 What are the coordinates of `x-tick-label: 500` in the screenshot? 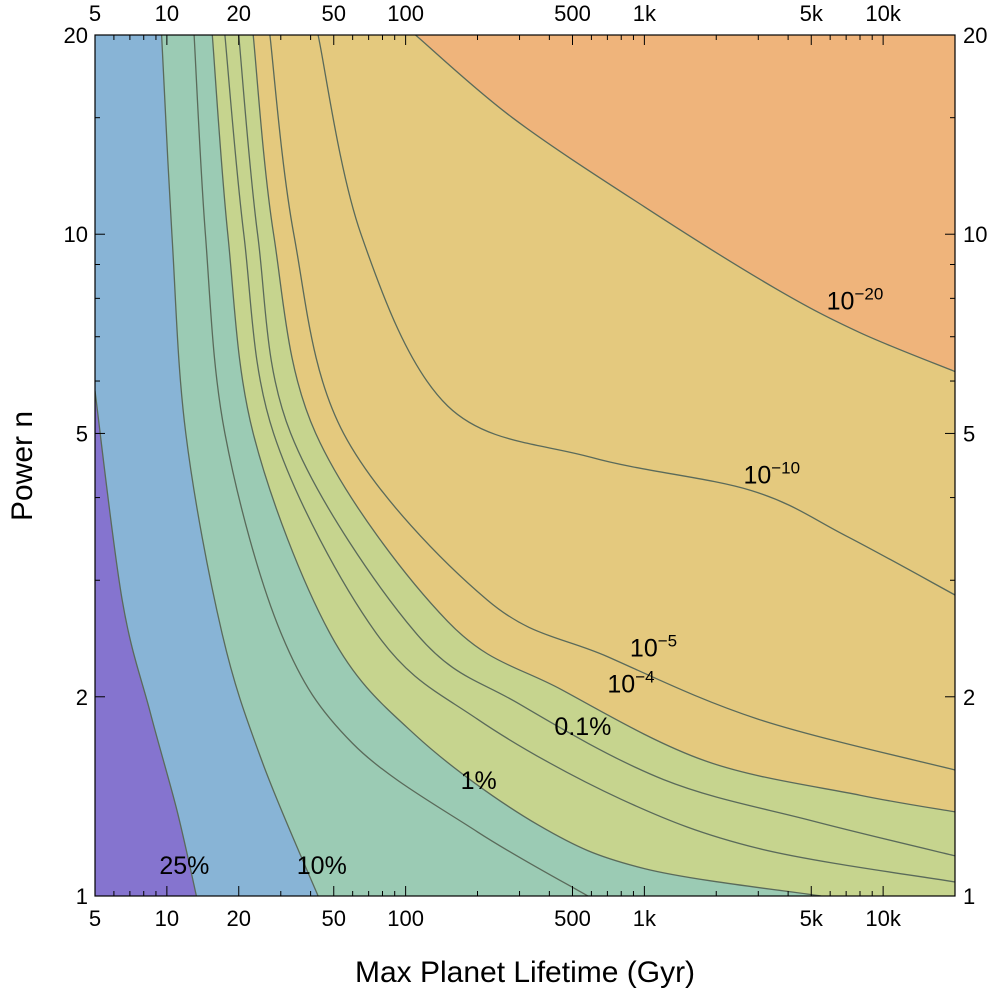 It's located at (572, 918).